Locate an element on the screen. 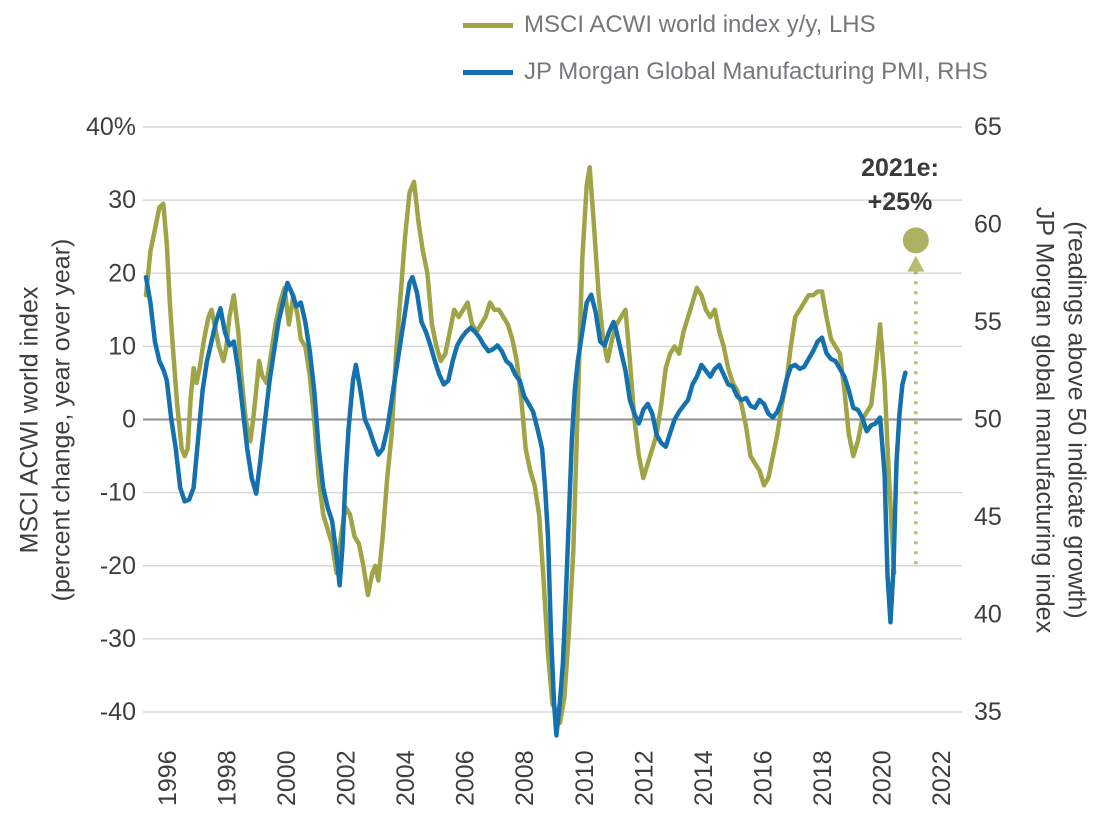 The height and width of the screenshot is (819, 1101). msci-line-swatch is located at coordinates (488, 25).